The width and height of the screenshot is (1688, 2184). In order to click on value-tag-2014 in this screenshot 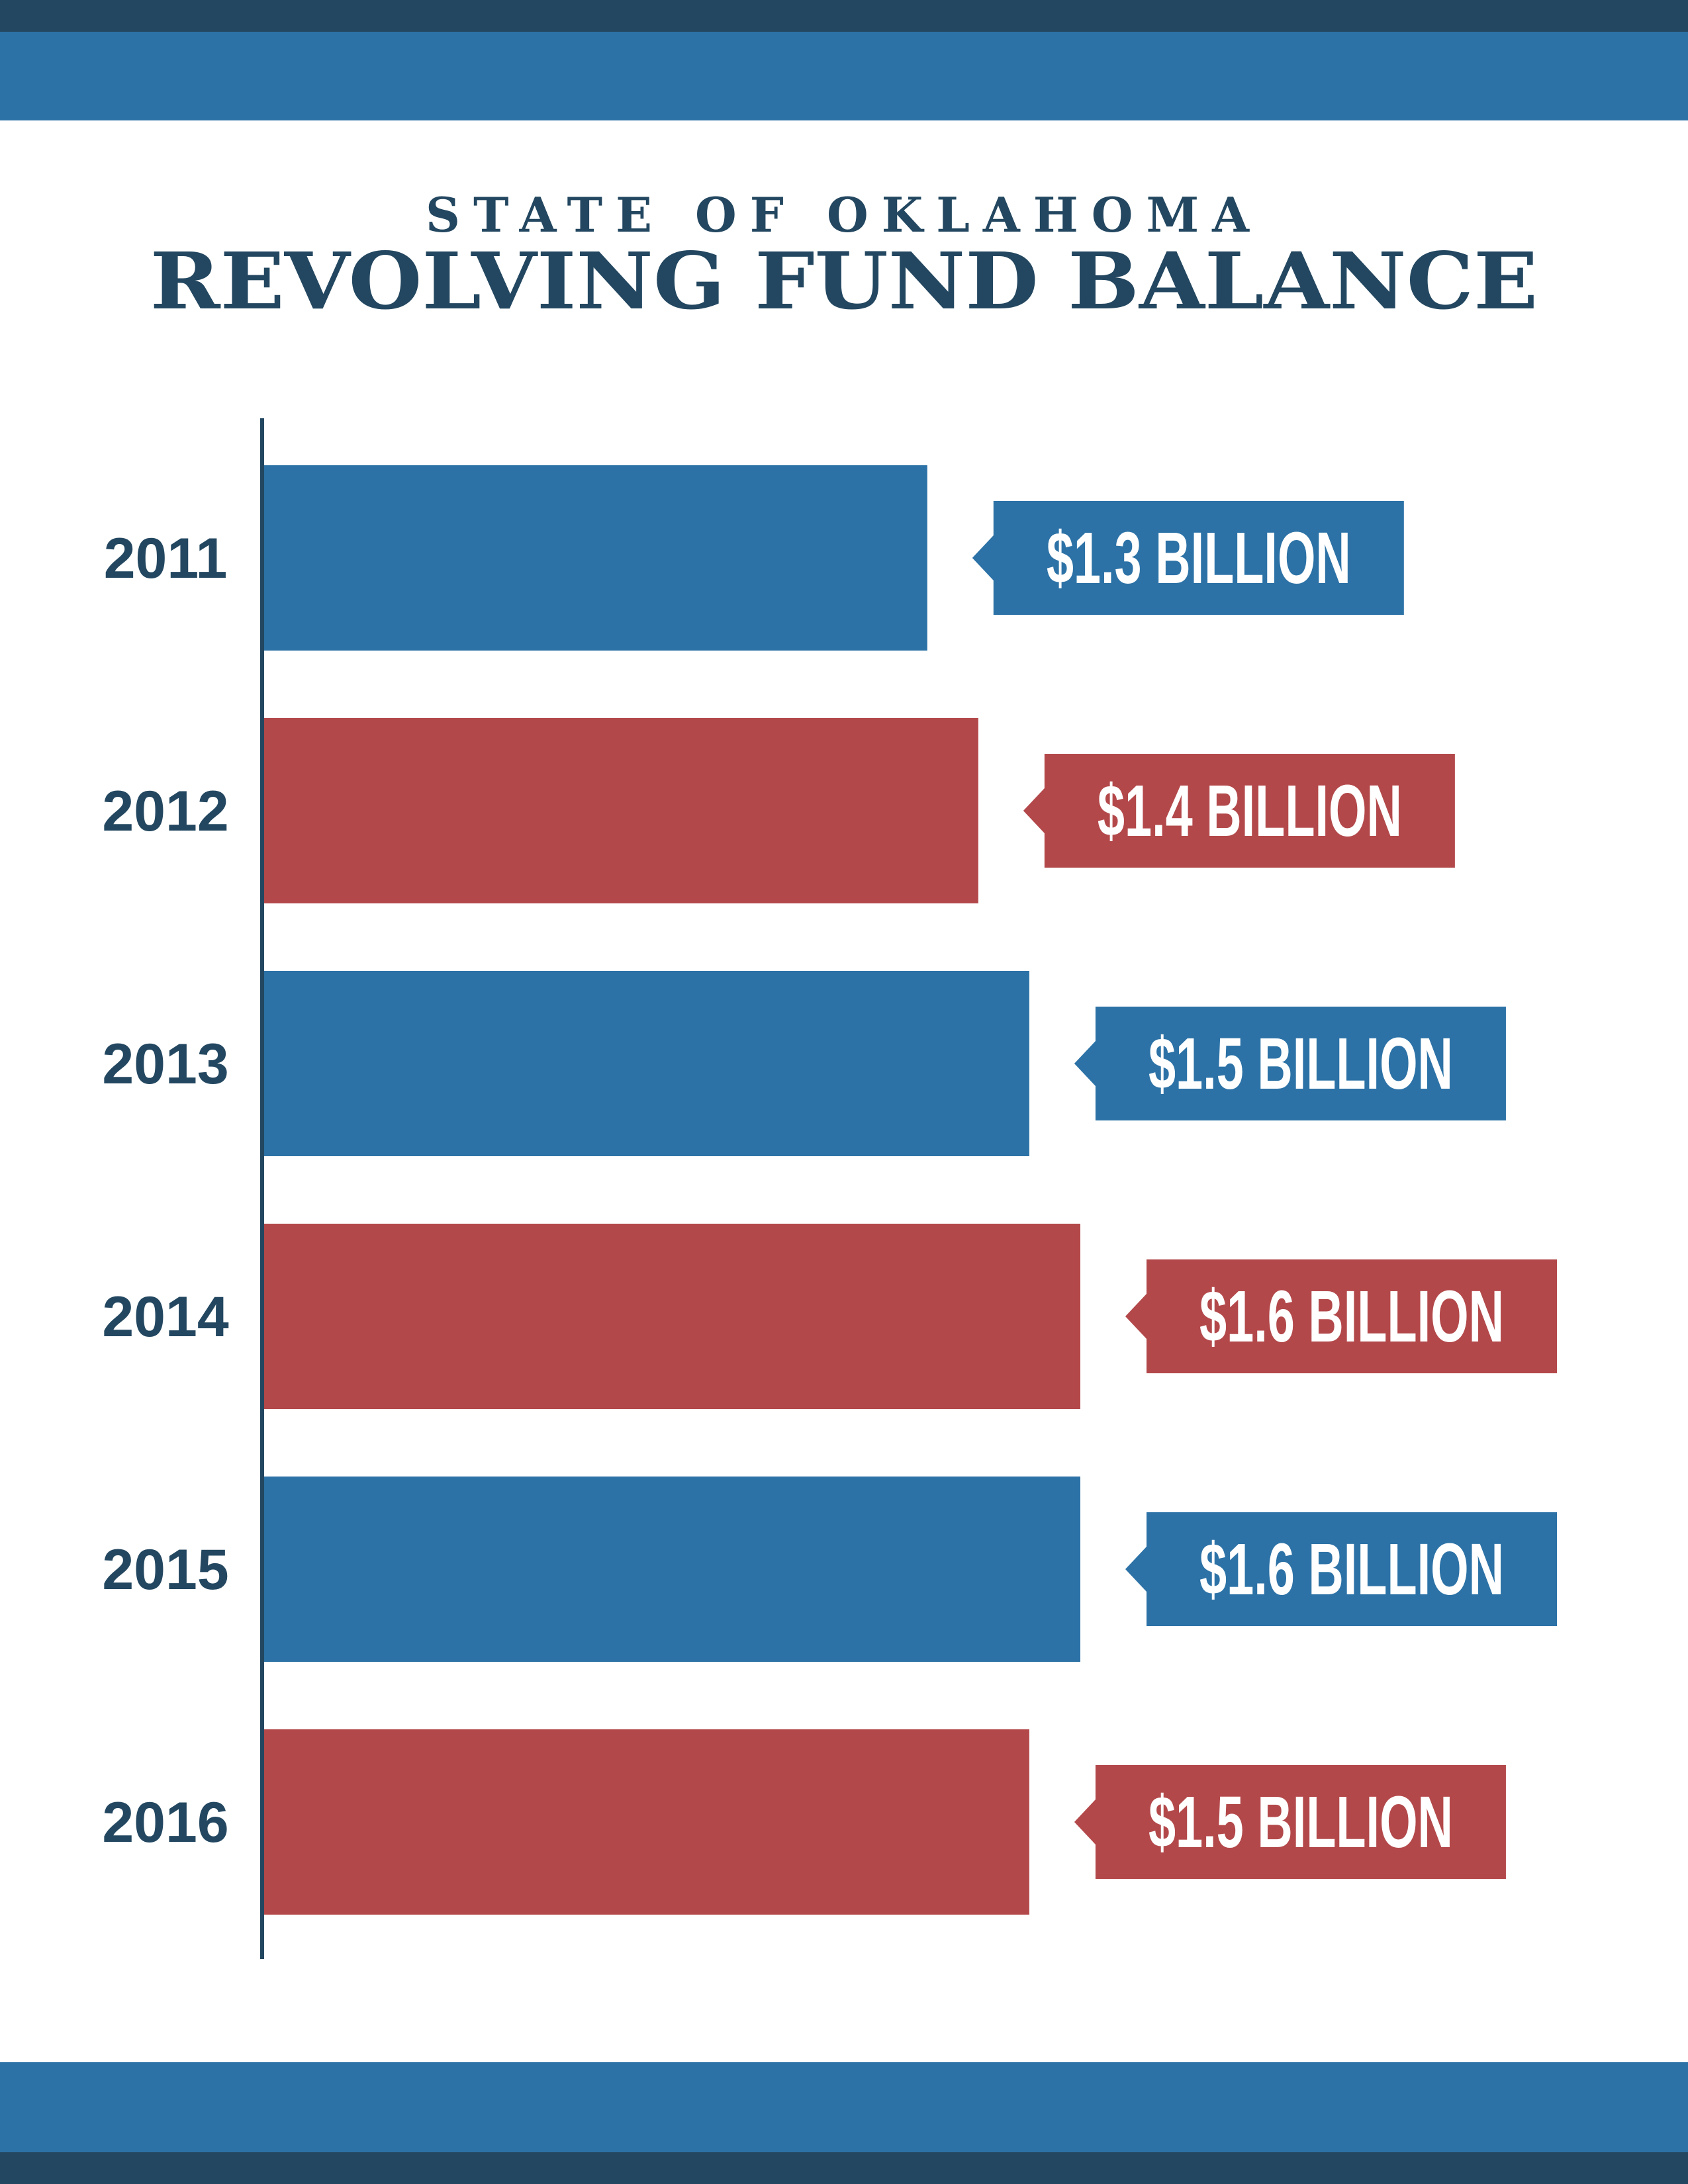, I will do `click(1341, 1316)`.